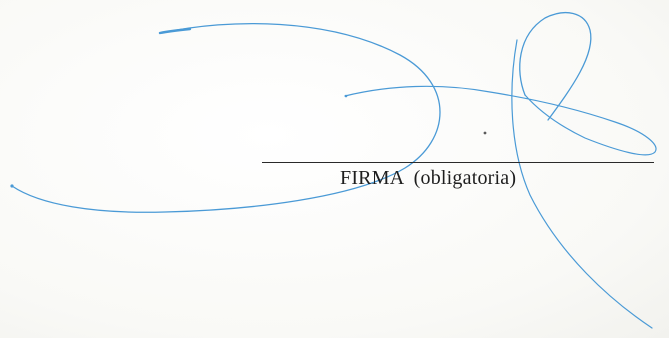 This screenshot has height=338, width=669. What do you see at coordinates (500, 120) in the screenshot?
I see `signature-stroke-middle` at bounding box center [500, 120].